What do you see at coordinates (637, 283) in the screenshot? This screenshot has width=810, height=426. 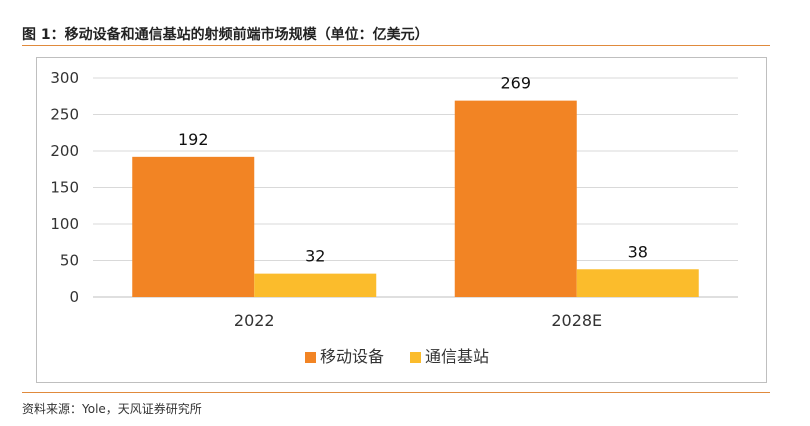 I see `bar-base-stations-2028E` at bounding box center [637, 283].